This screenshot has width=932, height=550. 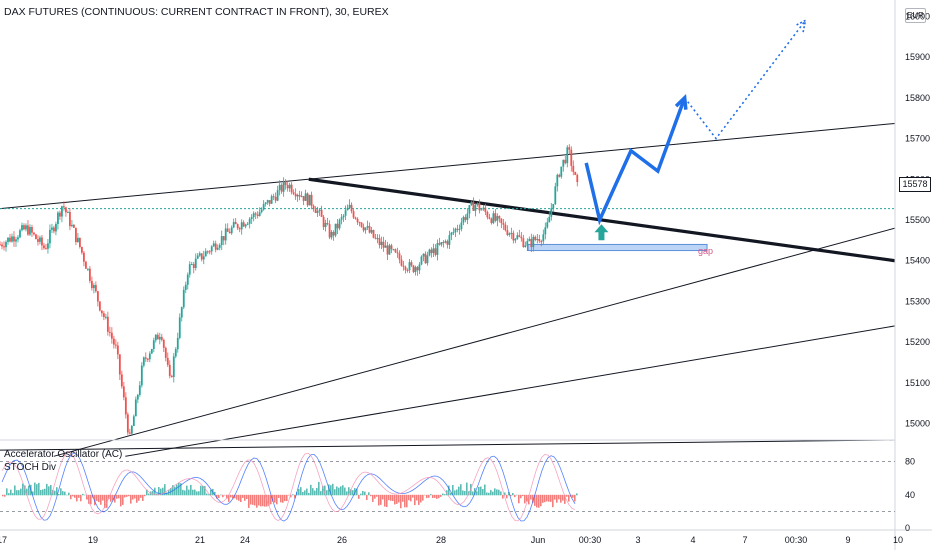 What do you see at coordinates (910, 495) in the screenshot?
I see `oscillator-axis-ticks: 0 40 80` at bounding box center [910, 495].